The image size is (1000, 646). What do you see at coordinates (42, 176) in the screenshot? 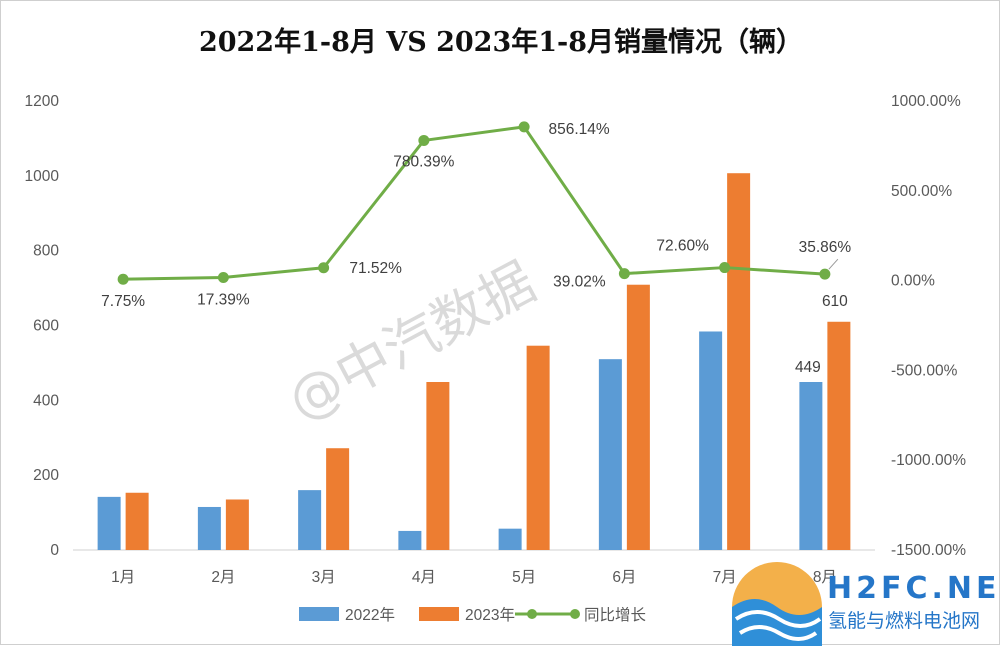
I see `y-left-tick-label: 1000` at bounding box center [42, 176].